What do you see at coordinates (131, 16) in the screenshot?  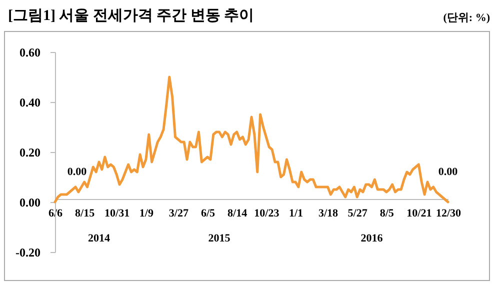 I see `chart-title: [그림1] 서울 전세가격 주간 변동 추이` at bounding box center [131, 16].